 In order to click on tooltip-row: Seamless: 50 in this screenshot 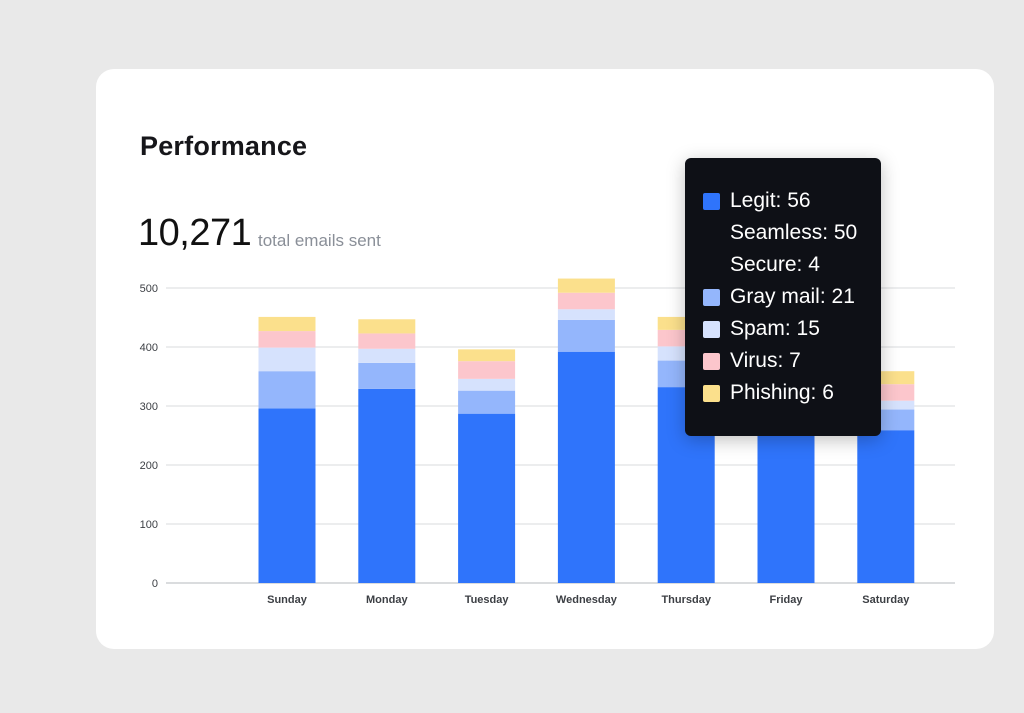, I will do `click(783, 233)`.